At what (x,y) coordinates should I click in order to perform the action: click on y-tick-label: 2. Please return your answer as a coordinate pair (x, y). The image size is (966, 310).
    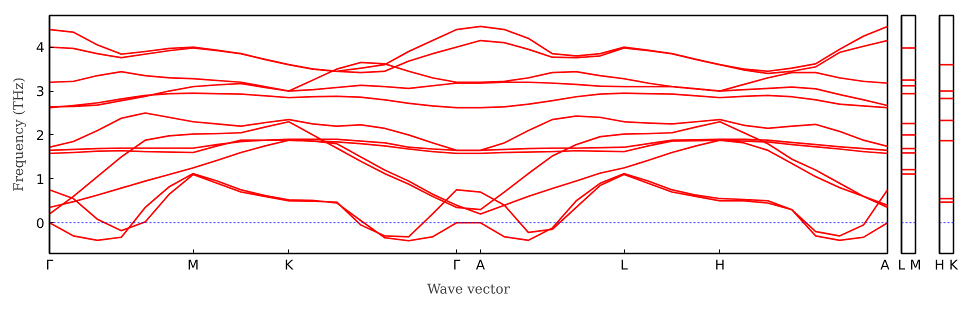
    Looking at the image, I should click on (40, 136).